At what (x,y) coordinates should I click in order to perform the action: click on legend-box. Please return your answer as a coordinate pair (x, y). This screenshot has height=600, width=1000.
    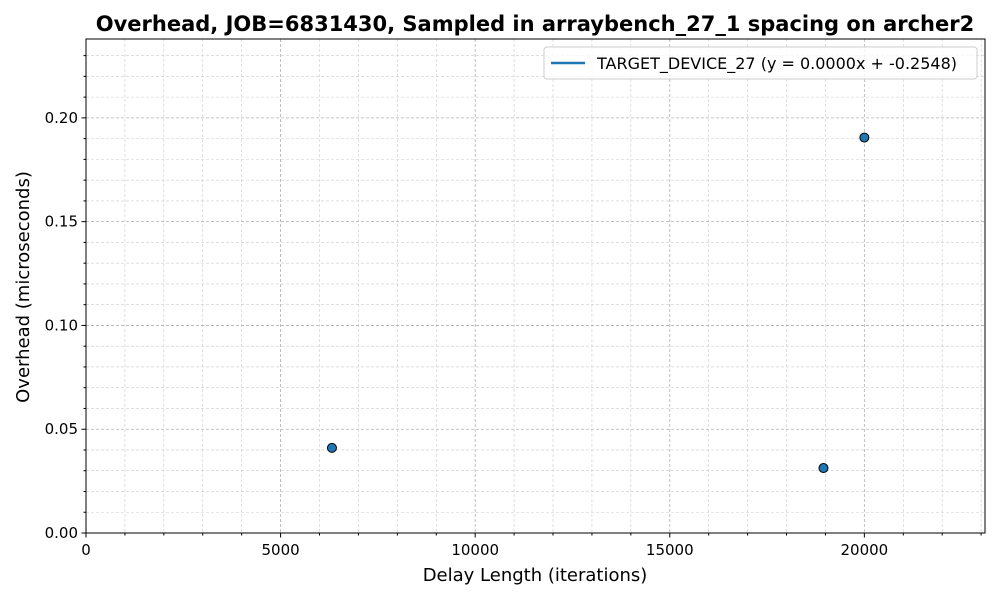
    Looking at the image, I should click on (760, 63).